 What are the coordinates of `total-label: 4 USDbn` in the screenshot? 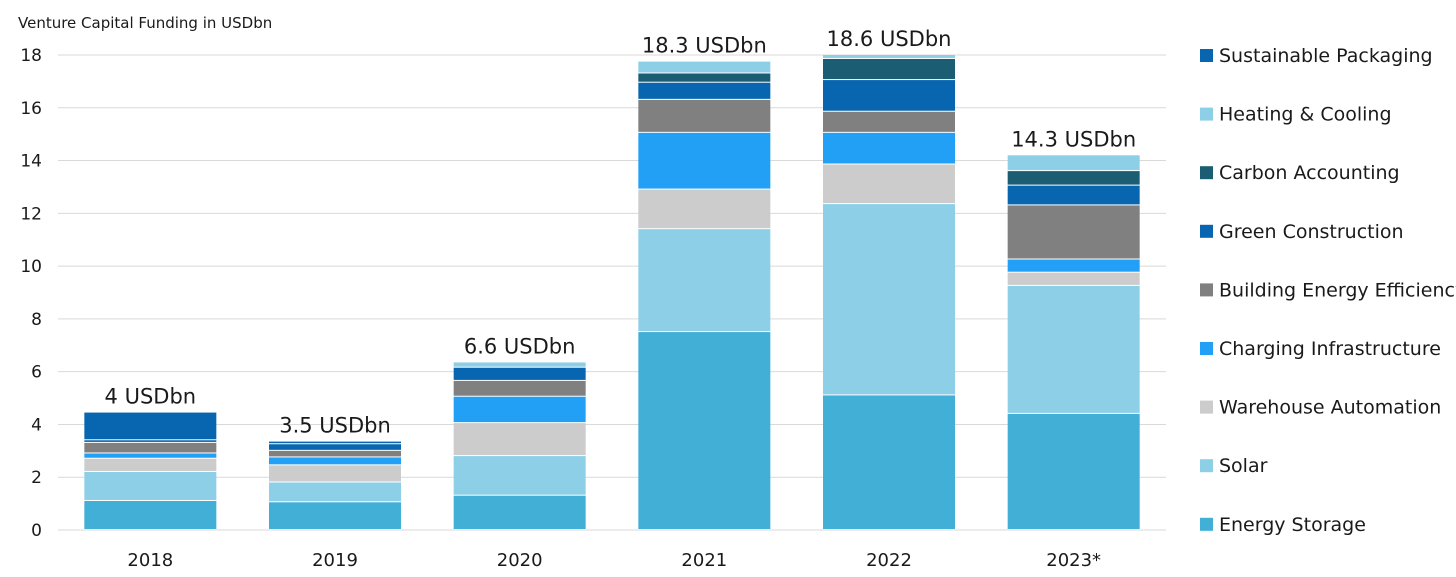 It's located at (151, 397).